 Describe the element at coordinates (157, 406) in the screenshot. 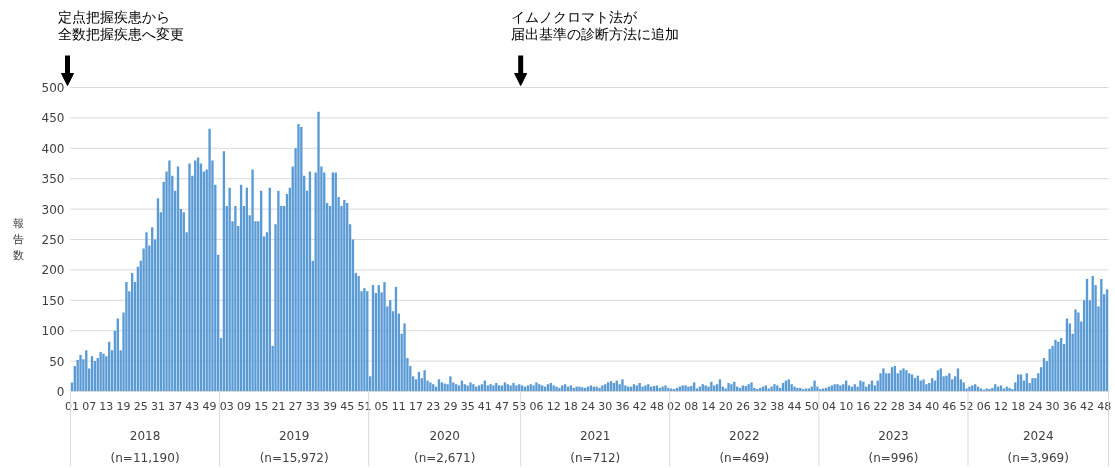

I see `x-tick-label: 31` at that location.